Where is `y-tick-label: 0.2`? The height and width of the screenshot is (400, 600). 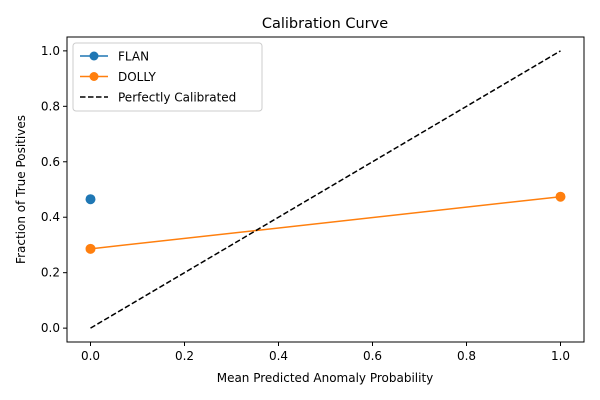 y-tick-label: 0.2 is located at coordinates (50, 273).